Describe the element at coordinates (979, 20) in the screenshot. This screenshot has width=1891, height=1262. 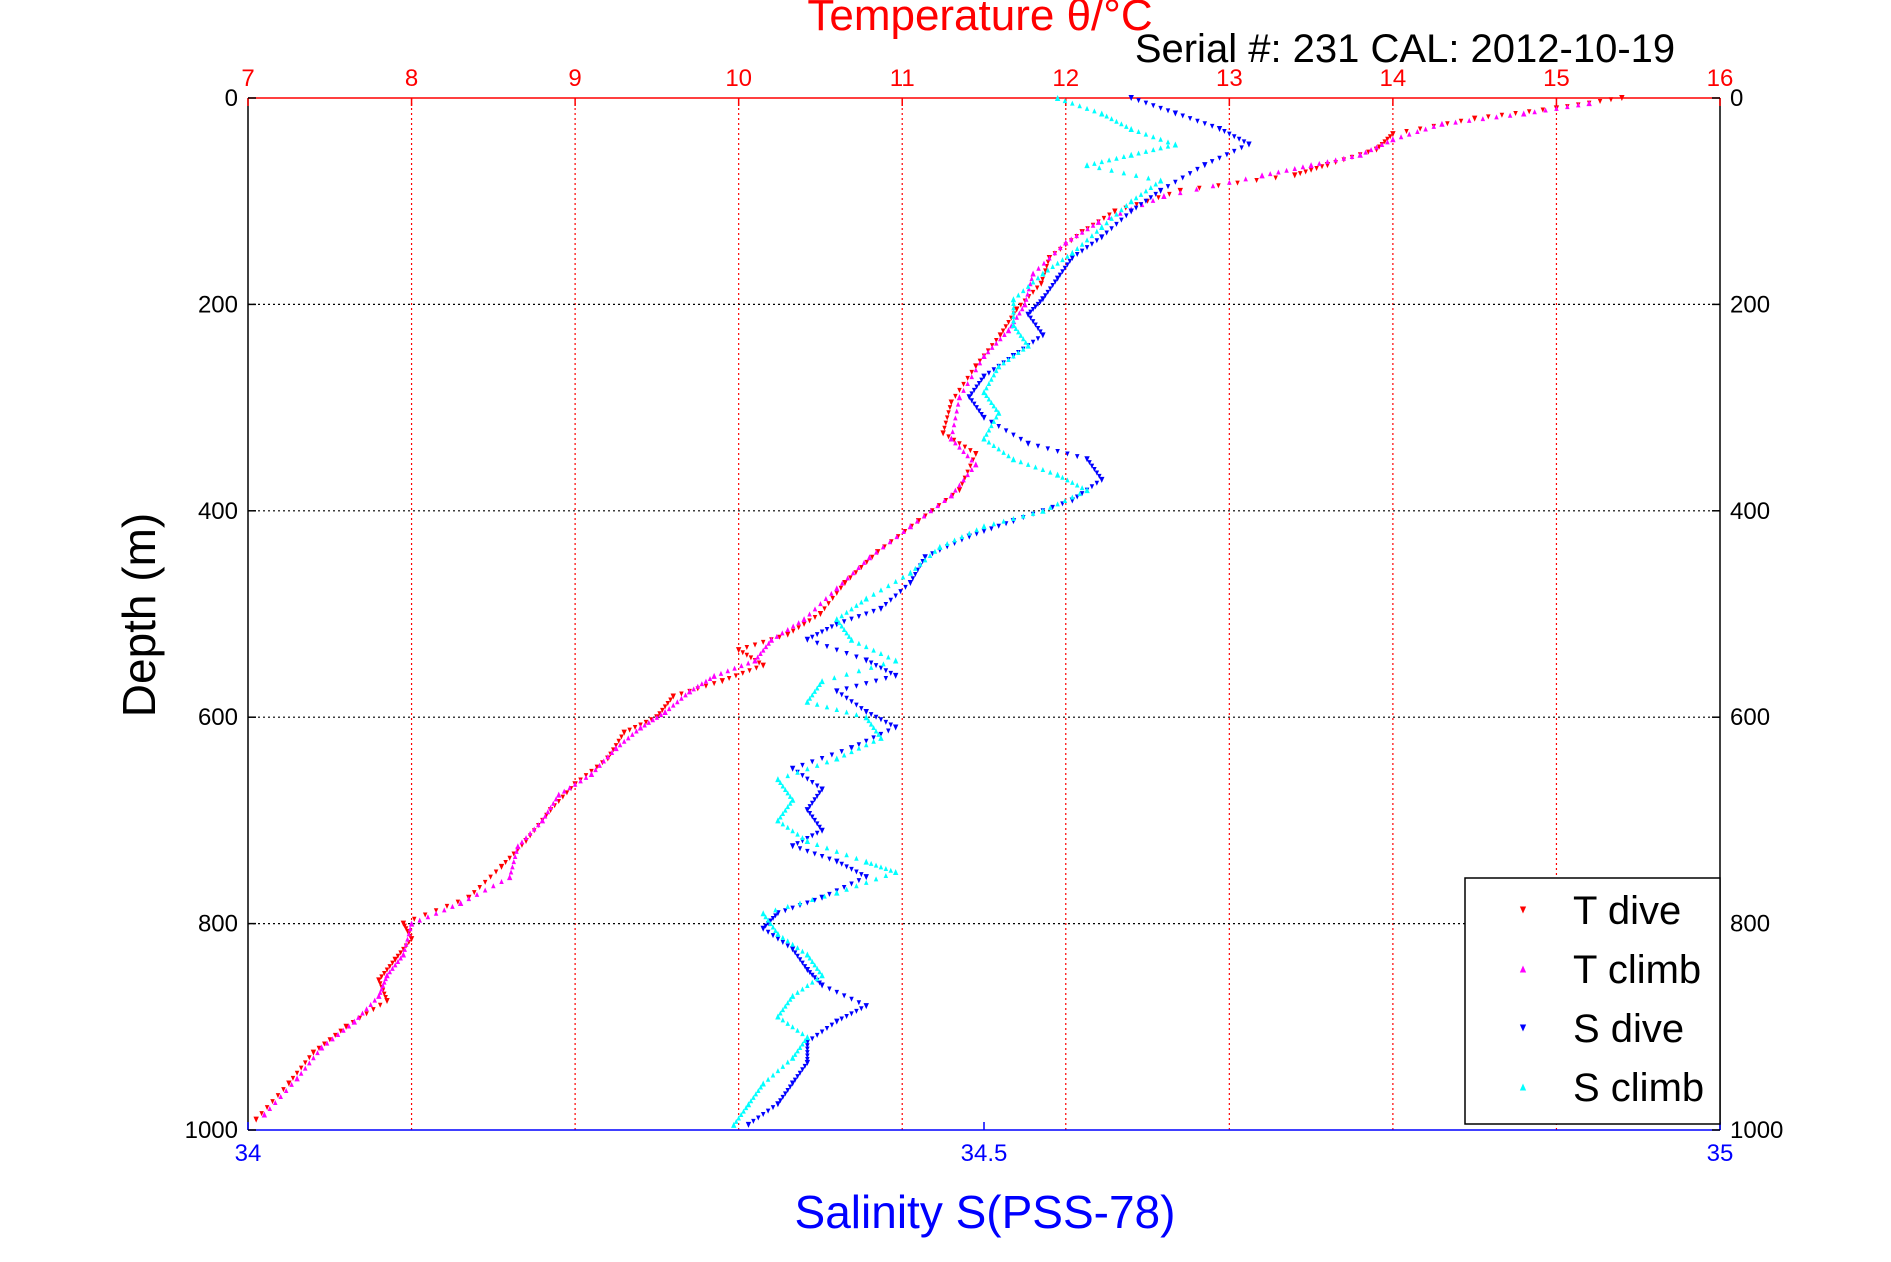
I see `chart-title: Temperature θ/°C` at that location.